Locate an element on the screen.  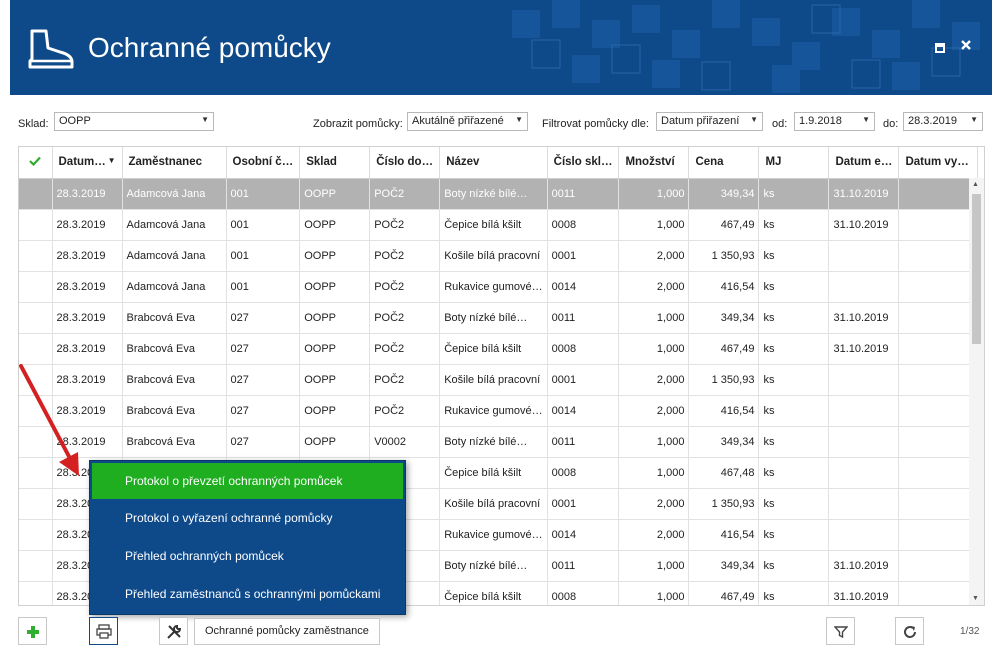
od-date-field: 1.9.2018 ▼ is located at coordinates (834, 121).